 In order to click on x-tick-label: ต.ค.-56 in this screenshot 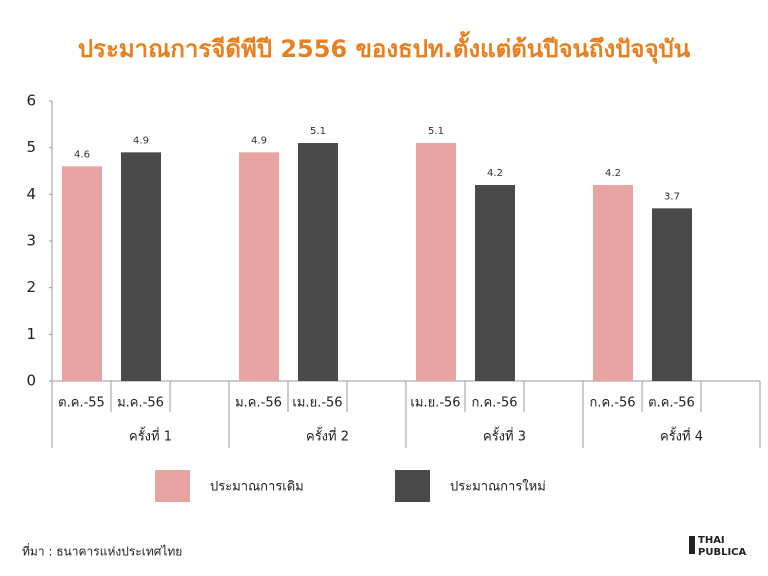, I will do `click(671, 403)`.